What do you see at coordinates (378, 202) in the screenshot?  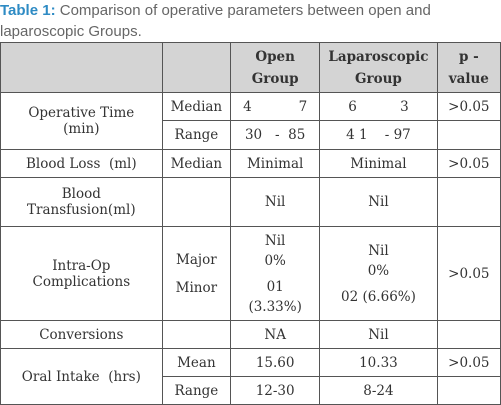 I see `lap-blood-transfusion: Nil` at bounding box center [378, 202].